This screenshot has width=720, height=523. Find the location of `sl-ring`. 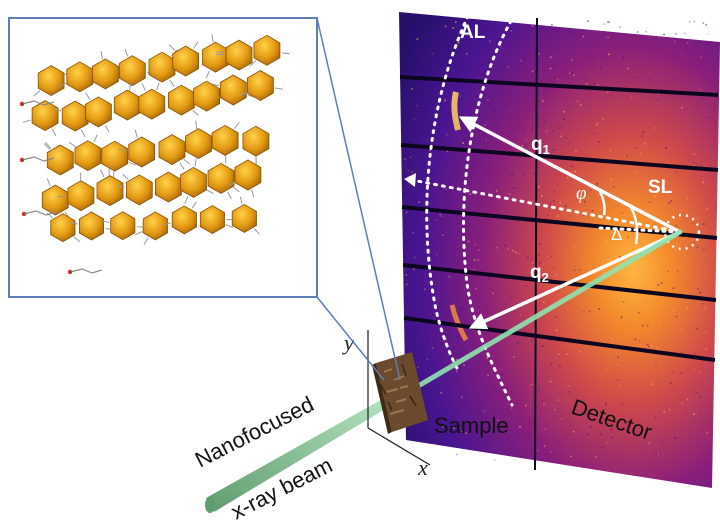

sl-ring is located at coordinates (682, 232).